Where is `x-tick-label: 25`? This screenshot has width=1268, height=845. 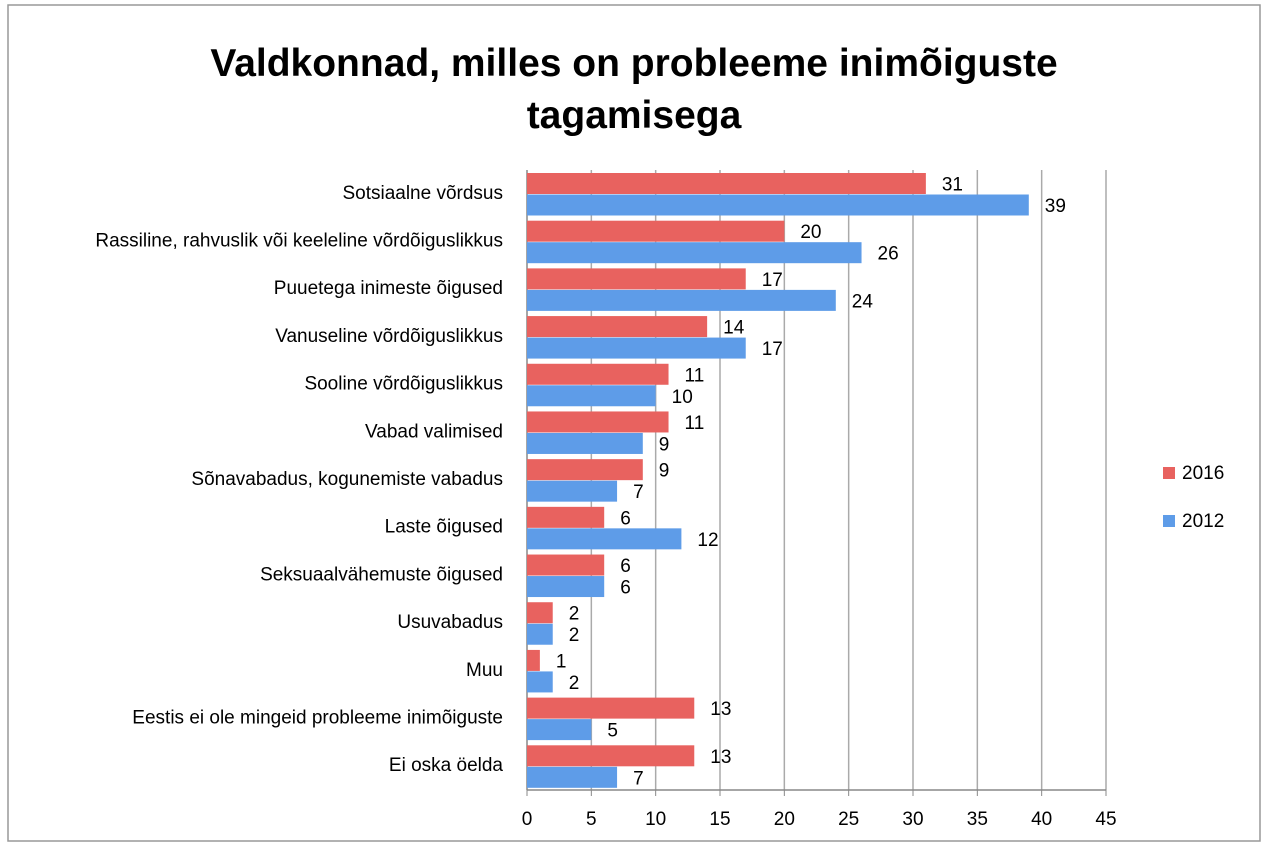
x-tick-label: 25 is located at coordinates (848, 819).